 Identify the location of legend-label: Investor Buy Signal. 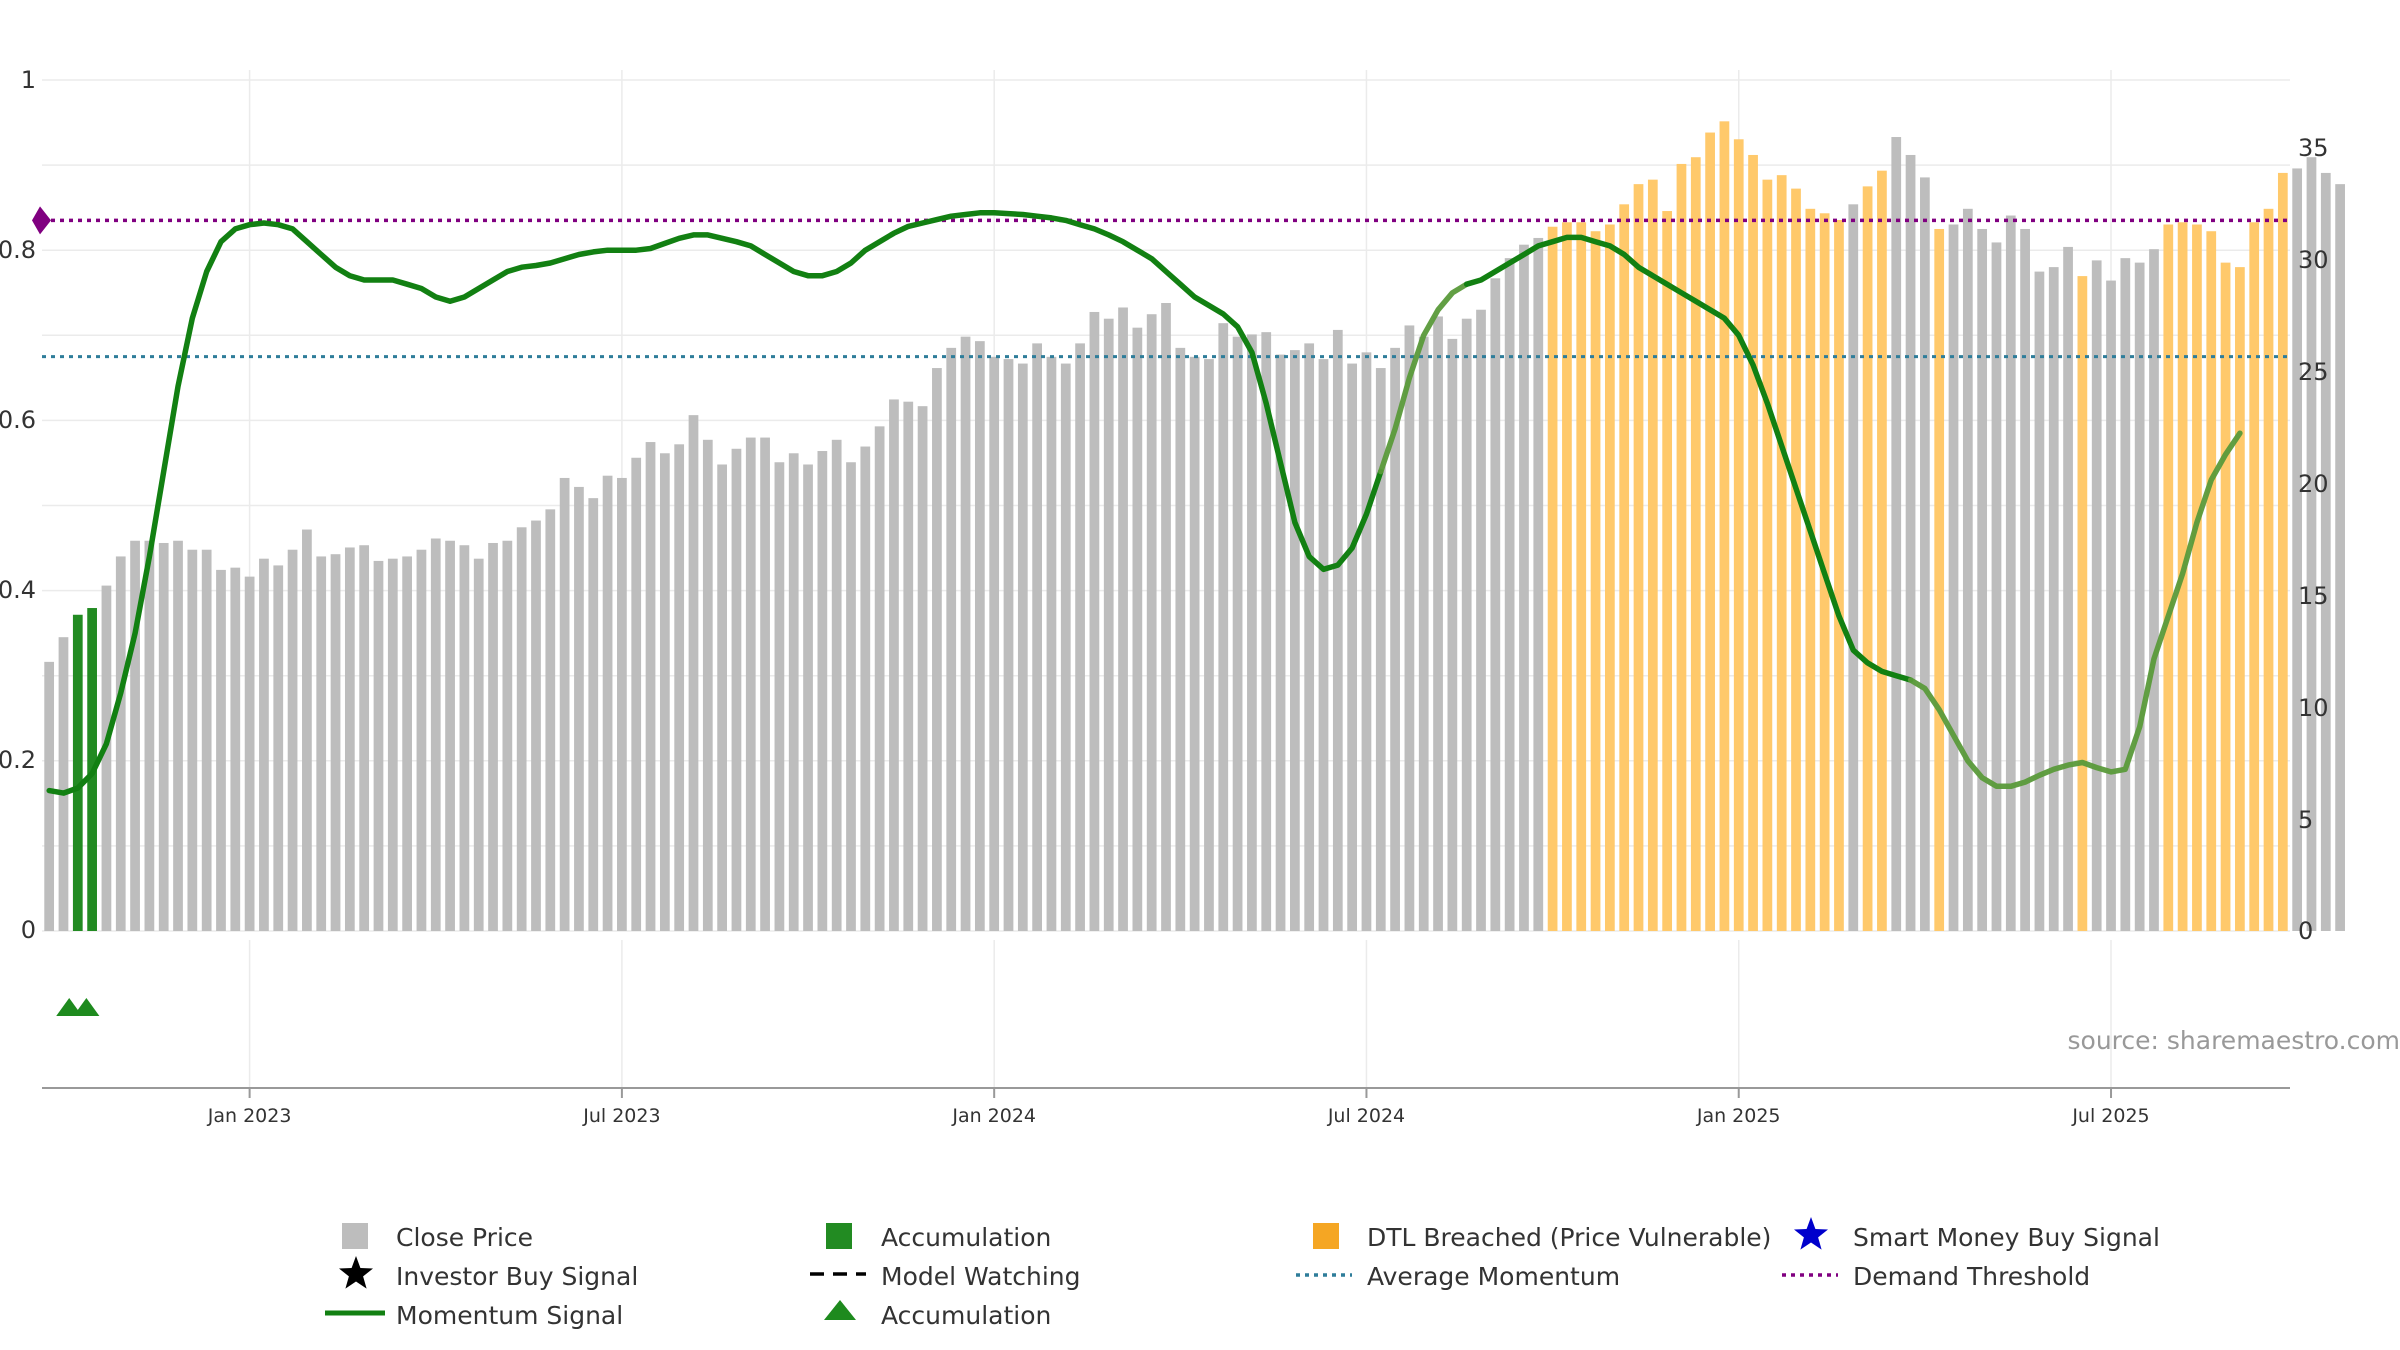
(517, 1276).